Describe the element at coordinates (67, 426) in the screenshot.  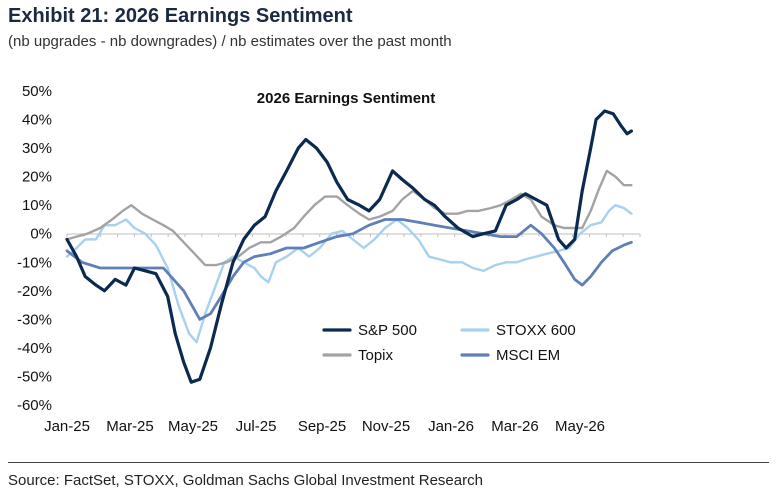
I see `x-tick-label: Jan-25` at that location.